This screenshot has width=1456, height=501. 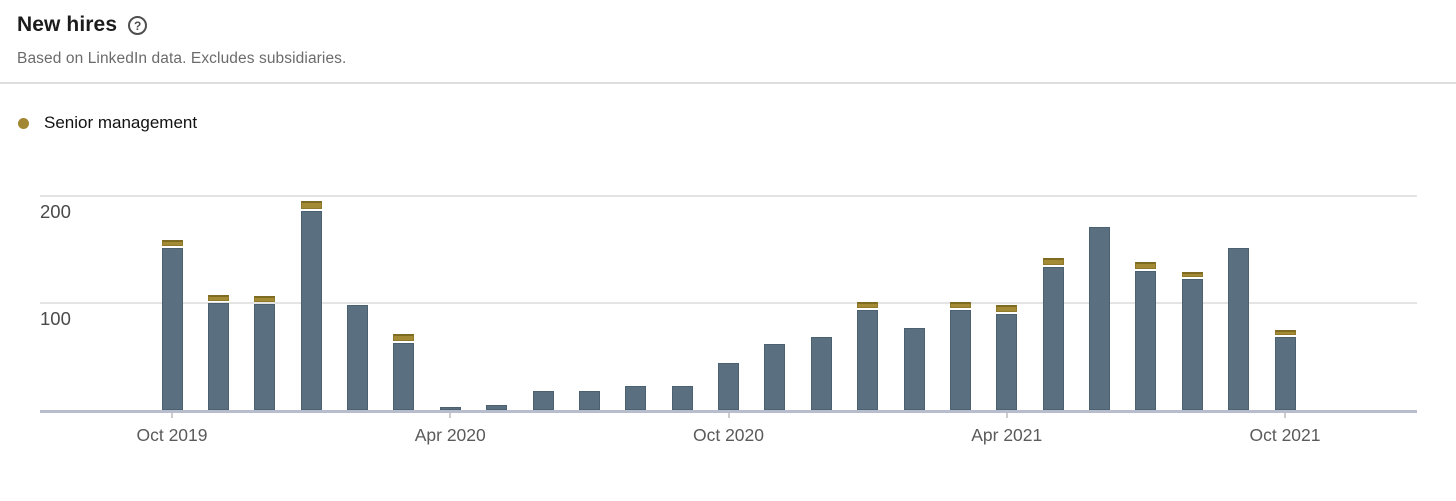 I want to click on header-divider, so click(x=728, y=83).